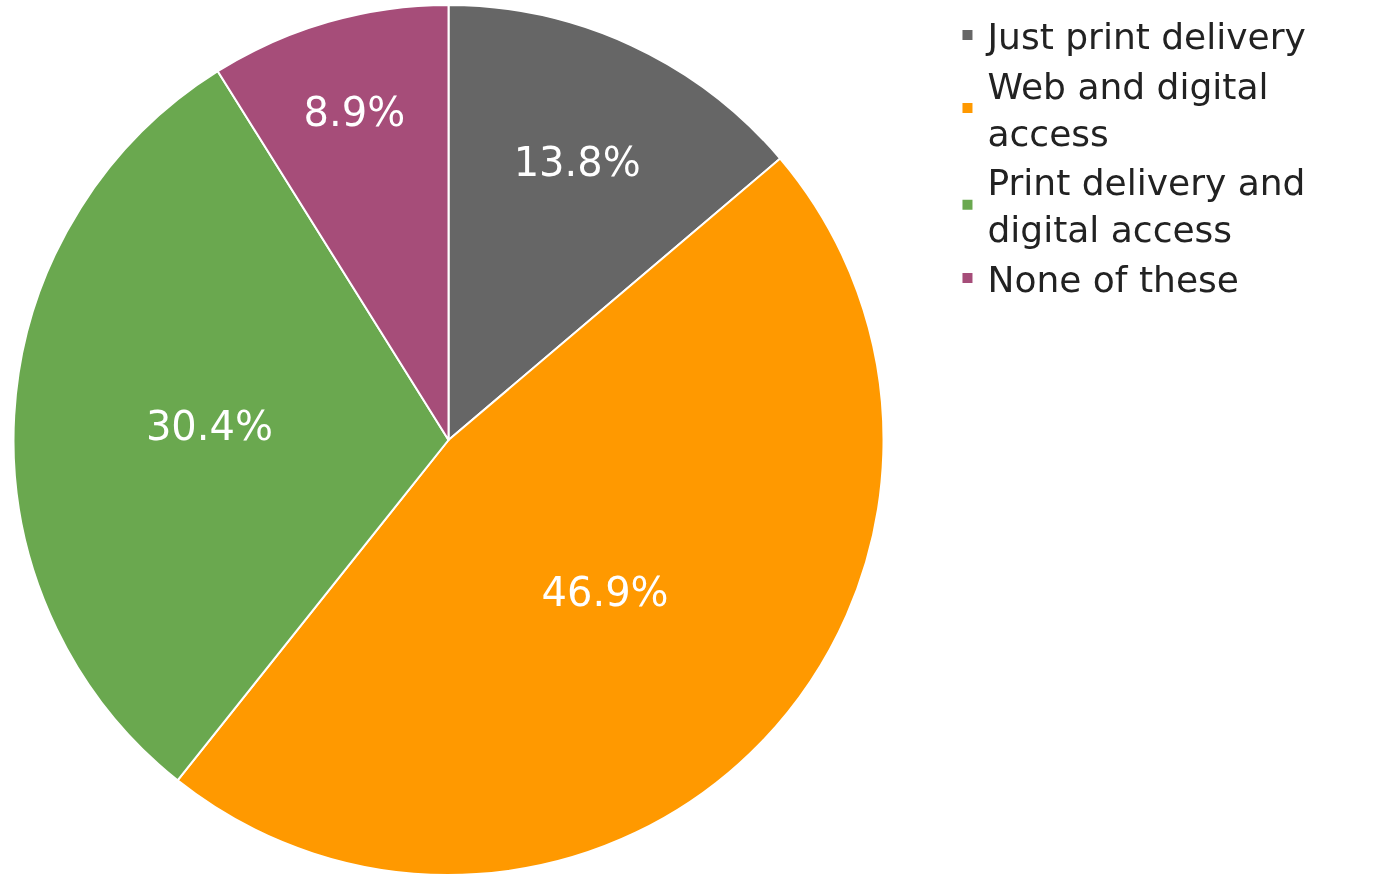  What do you see at coordinates (1113, 279) in the screenshot?
I see `legend-label: None of these` at bounding box center [1113, 279].